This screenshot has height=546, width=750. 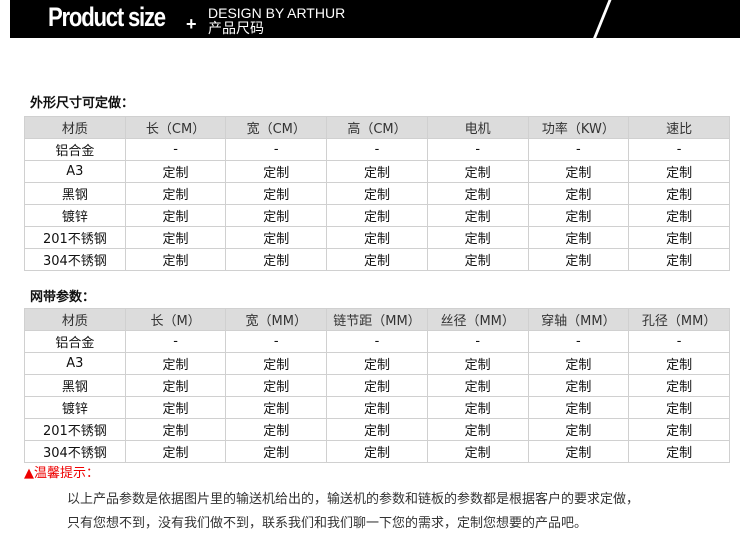 I want to click on header-row: 材质 长（M） 宽（MM） 链节距（MM） 丝径（MM） 穿轴（MM） 孔径（MM）, so click(x=377, y=319).